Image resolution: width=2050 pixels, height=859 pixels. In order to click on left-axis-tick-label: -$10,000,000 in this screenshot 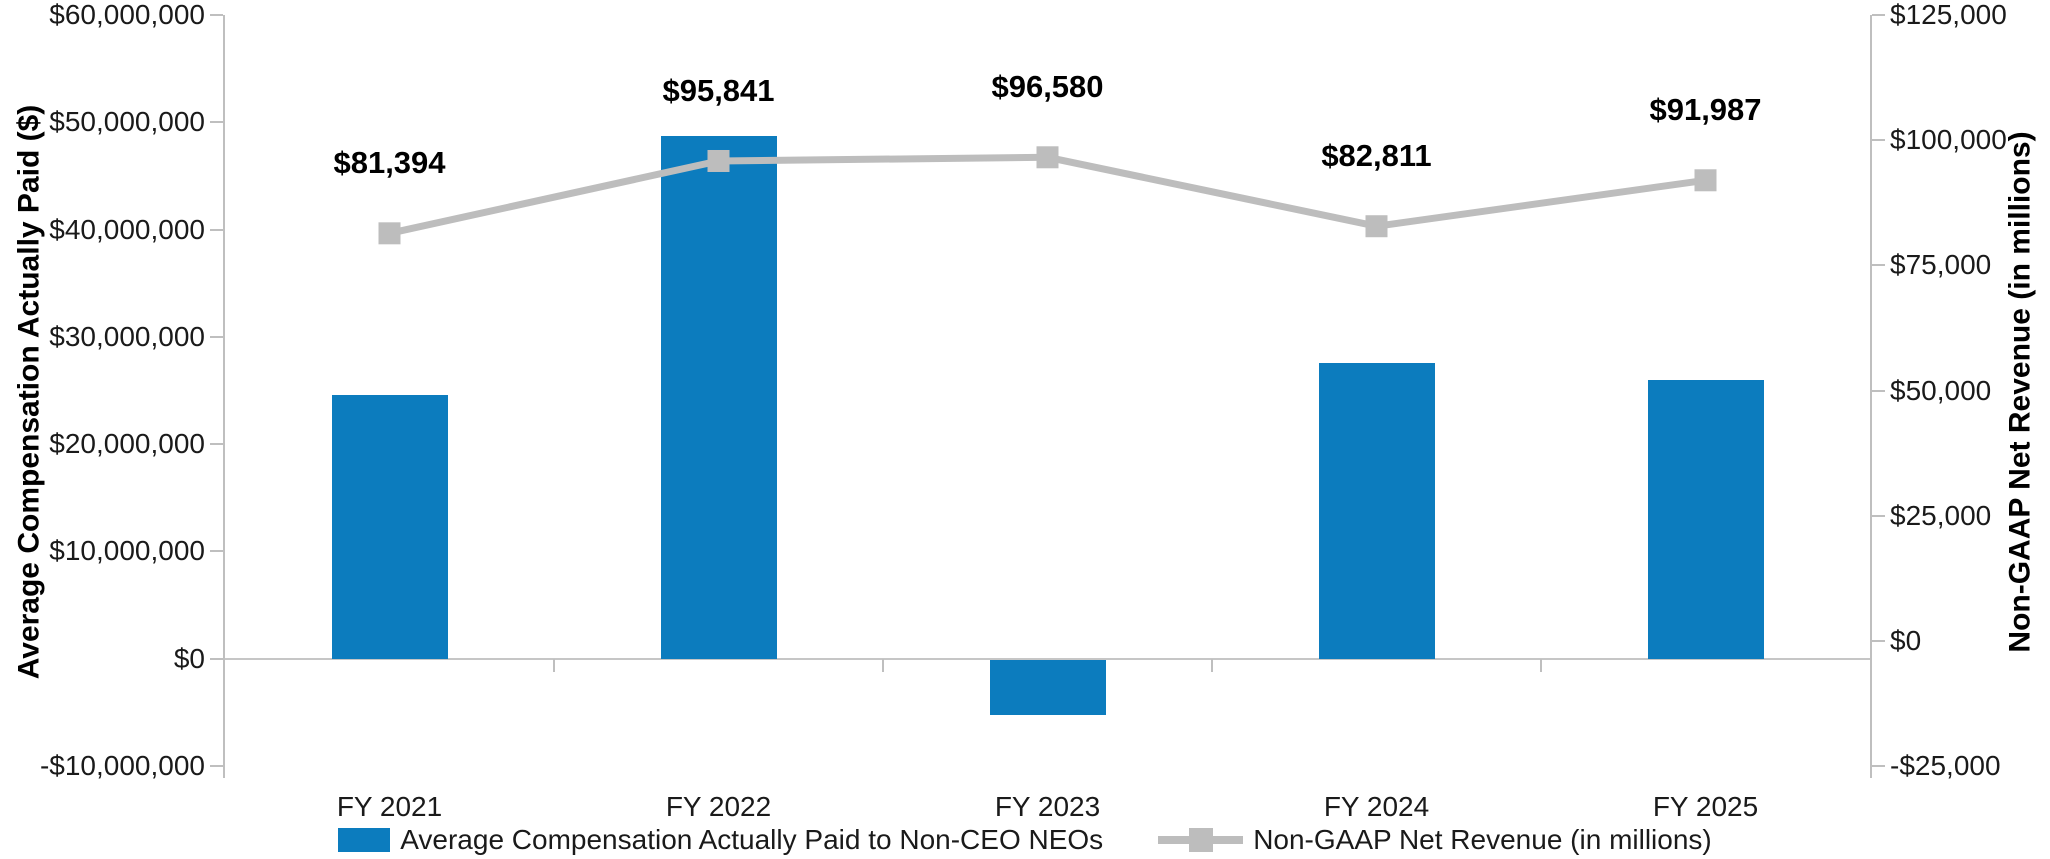, I will do `click(122, 765)`.